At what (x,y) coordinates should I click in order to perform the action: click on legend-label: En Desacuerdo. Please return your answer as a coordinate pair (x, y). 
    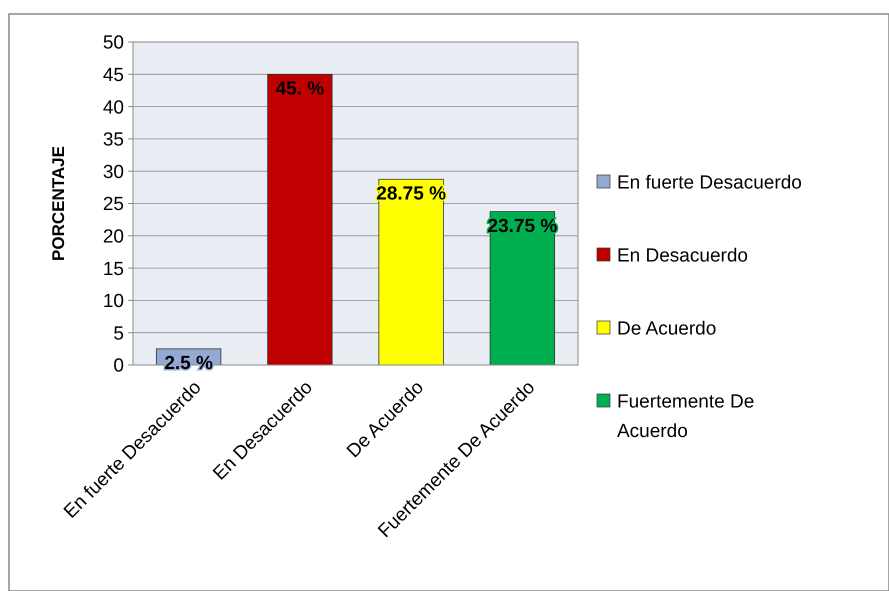
    Looking at the image, I should click on (682, 256).